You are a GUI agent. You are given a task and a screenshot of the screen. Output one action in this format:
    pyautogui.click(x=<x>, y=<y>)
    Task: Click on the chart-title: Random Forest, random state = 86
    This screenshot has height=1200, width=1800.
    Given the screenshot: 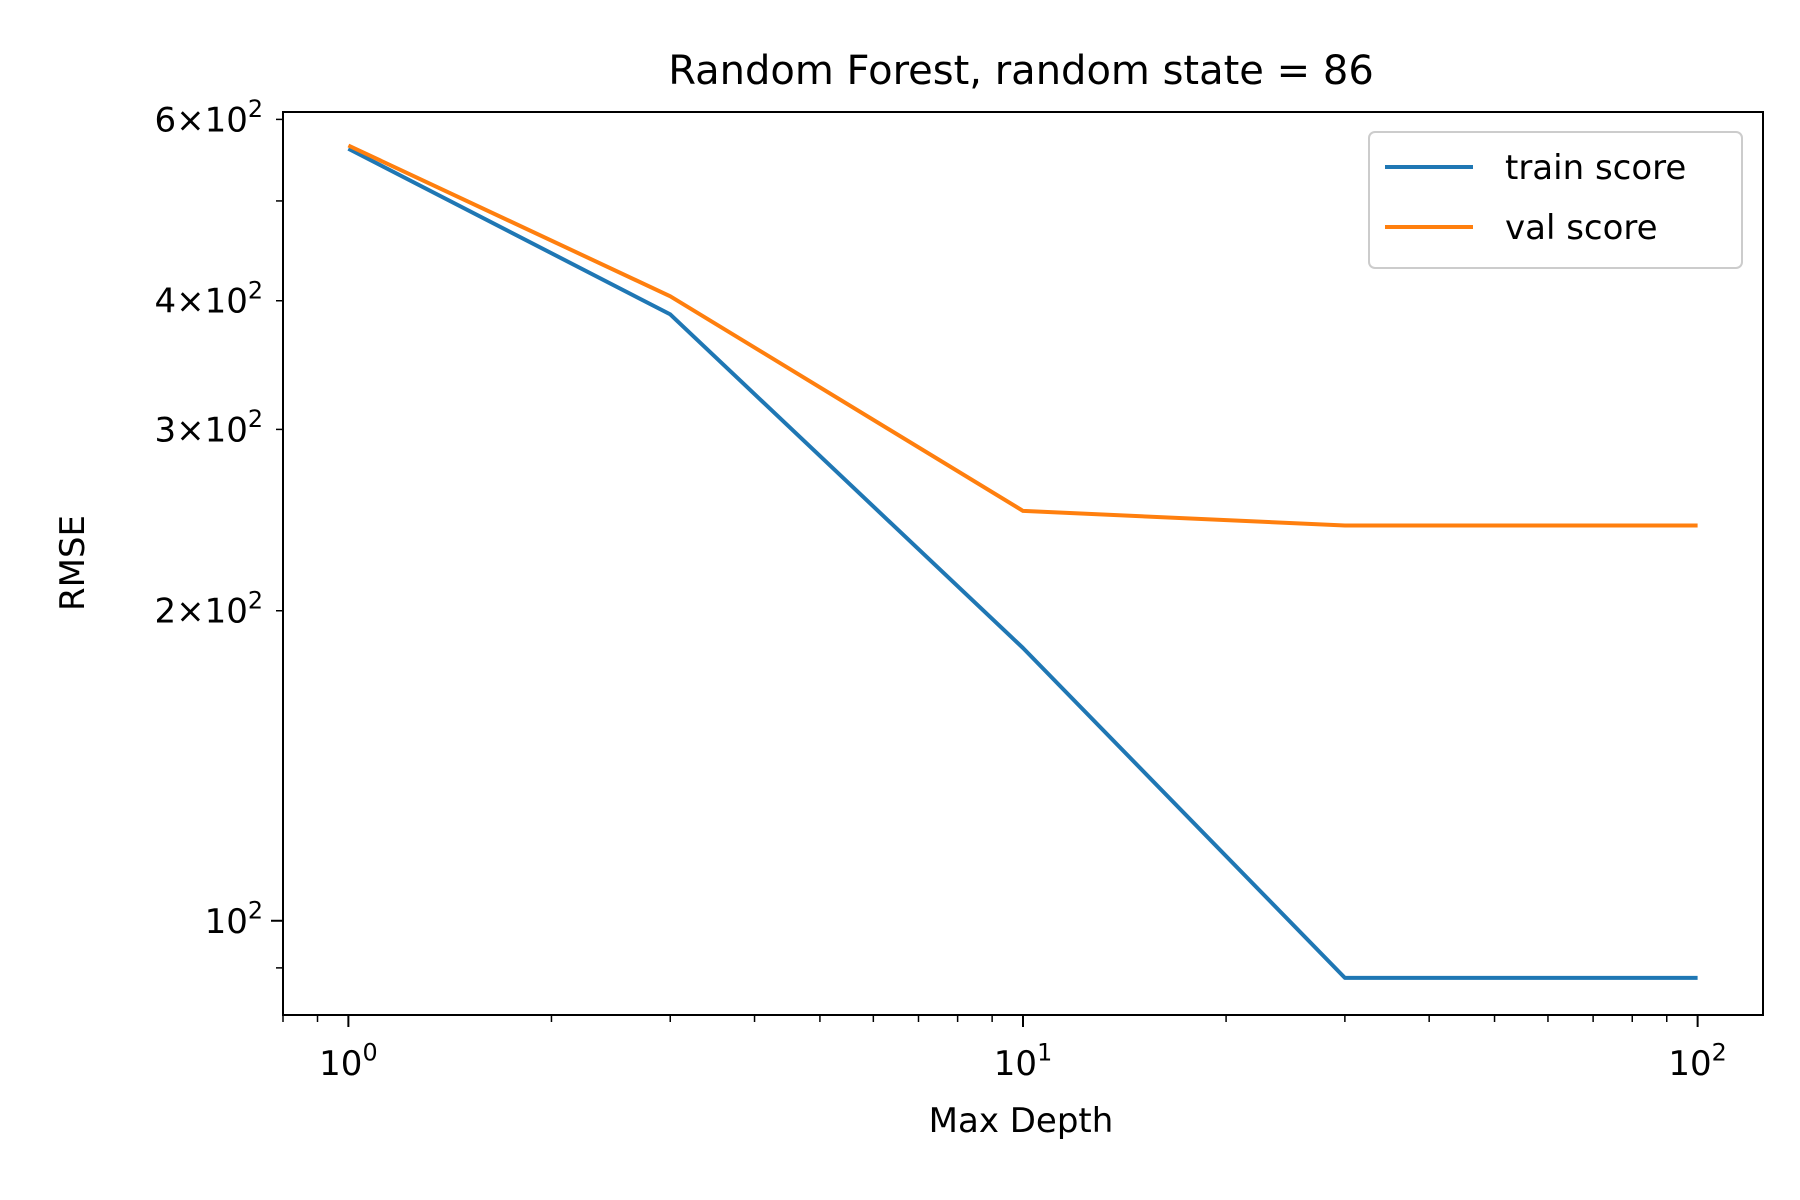 What is the action you would take?
    pyautogui.click(x=1021, y=71)
    